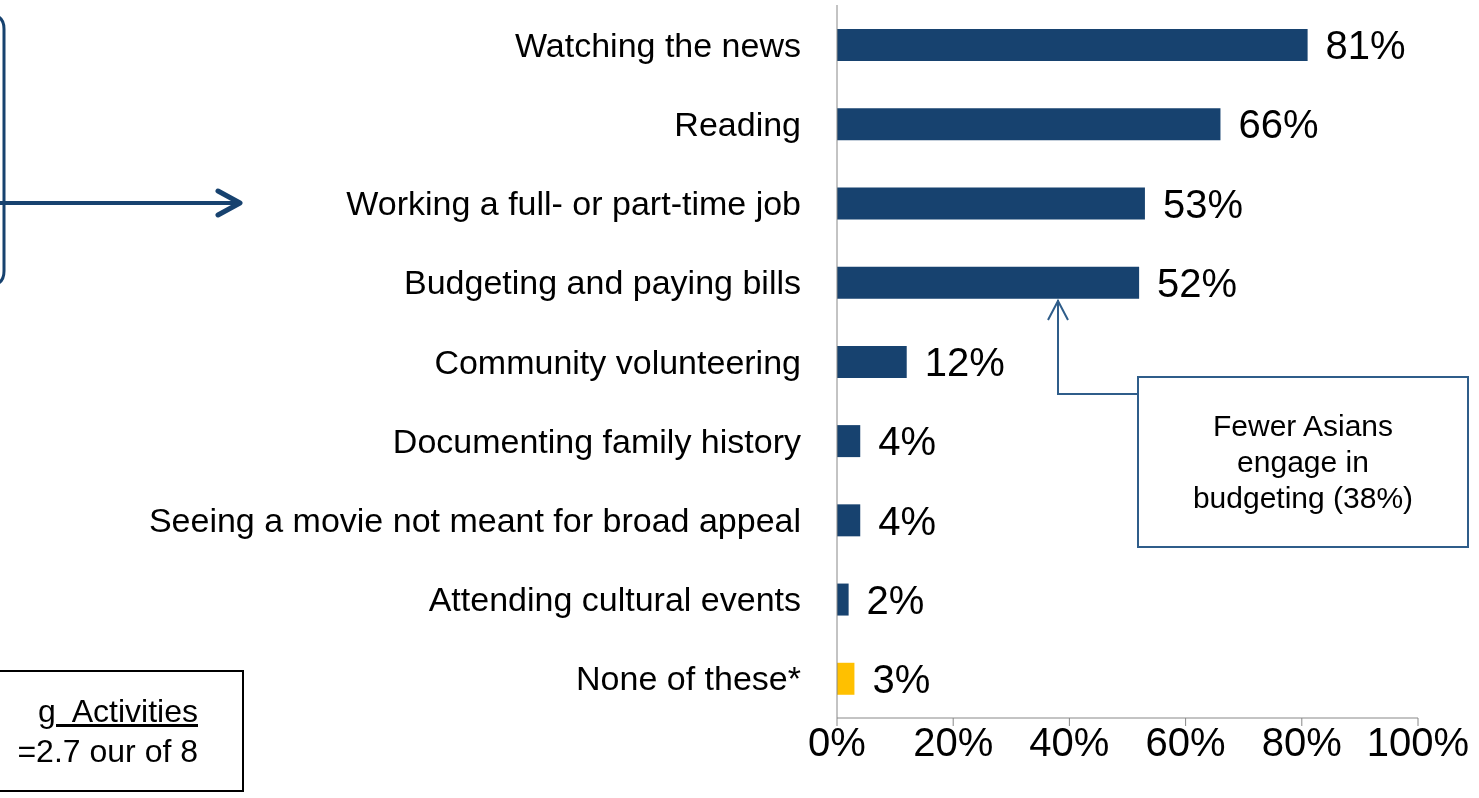  Describe the element at coordinates (953, 742) in the screenshot. I see `x-tick-label: 20%` at that location.